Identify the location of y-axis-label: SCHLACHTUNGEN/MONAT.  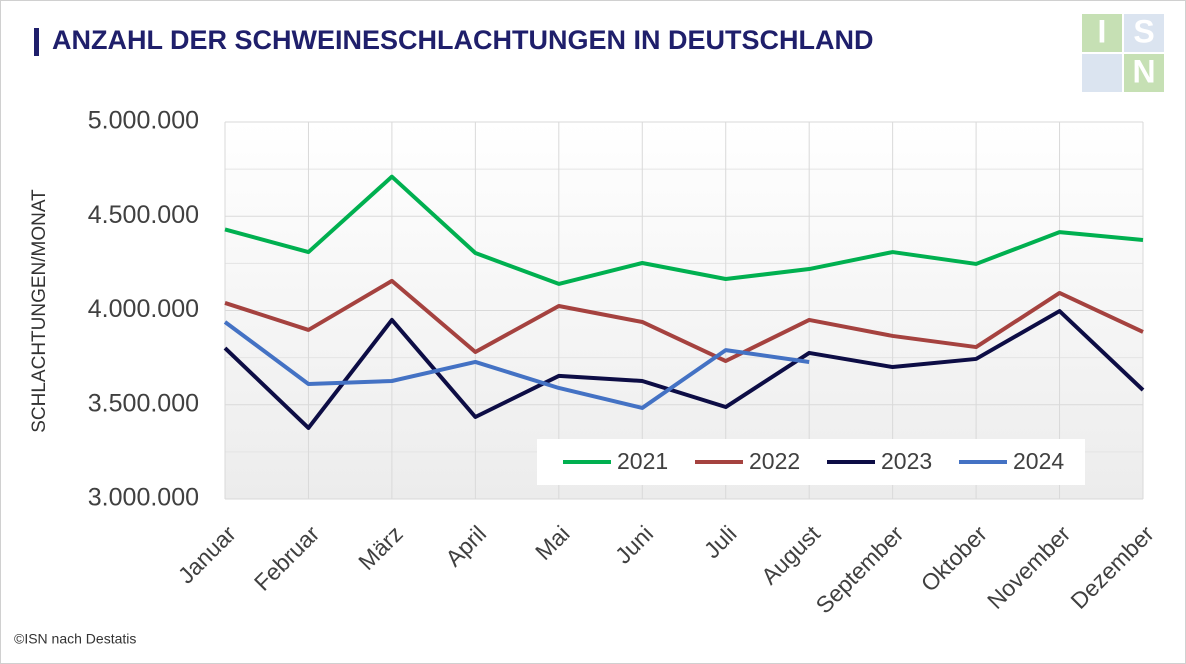
(39, 311).